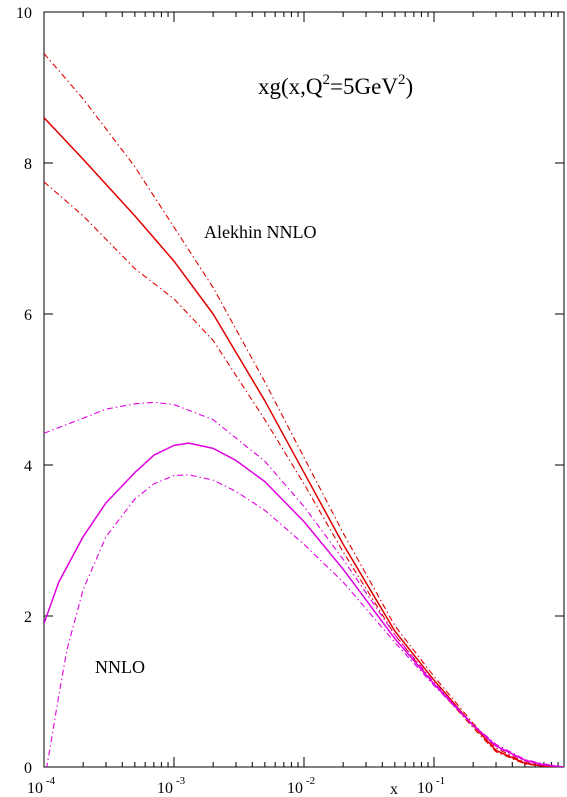 The image size is (567, 797). I want to click on annotation-nnlo: NNLO, so click(120, 667).